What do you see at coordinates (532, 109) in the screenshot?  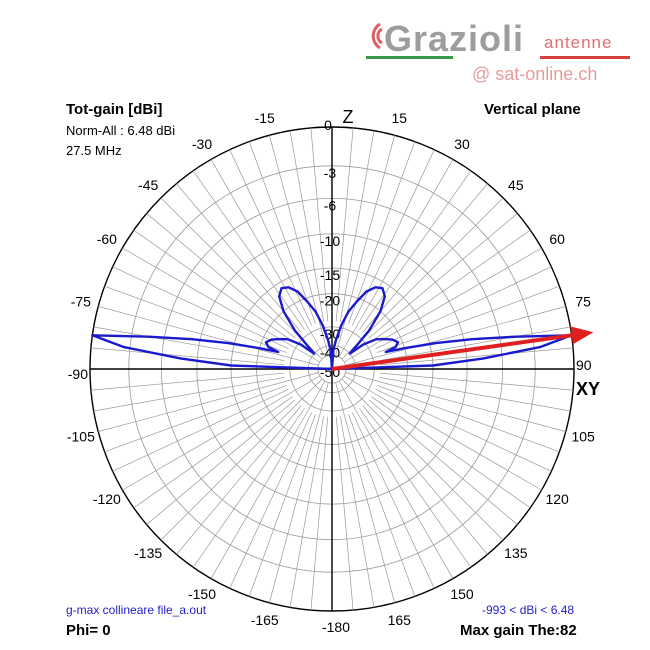 I see `plane-label: Vertical plane` at bounding box center [532, 109].